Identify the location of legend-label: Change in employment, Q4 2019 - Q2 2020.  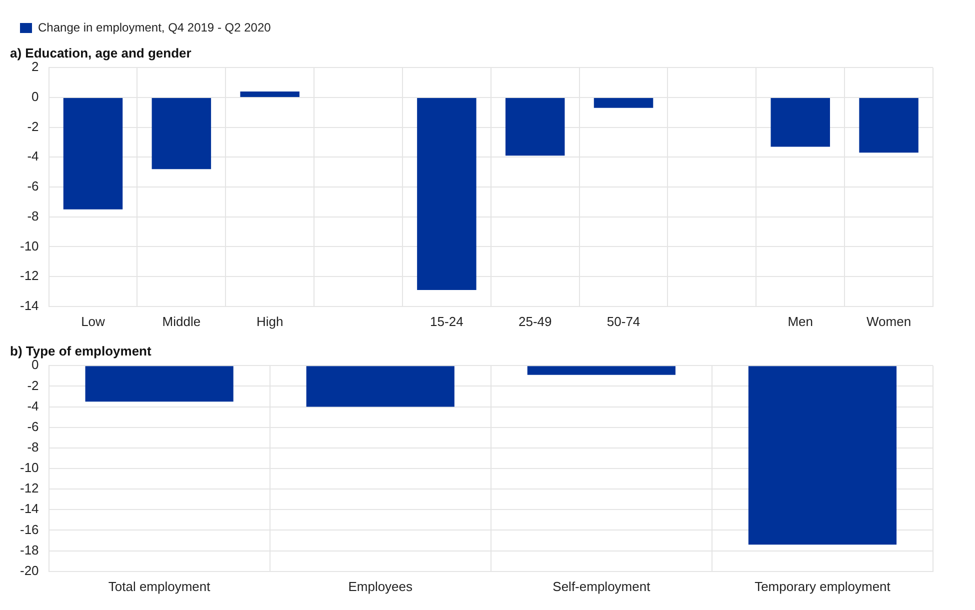
(155, 27).